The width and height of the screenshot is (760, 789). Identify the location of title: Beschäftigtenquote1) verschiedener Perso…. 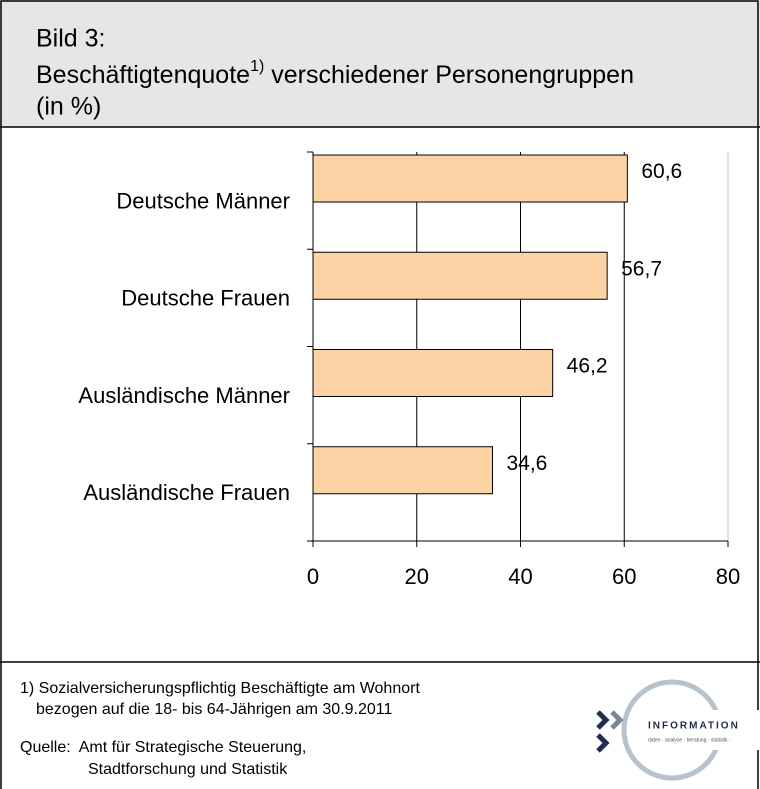
(335, 73).